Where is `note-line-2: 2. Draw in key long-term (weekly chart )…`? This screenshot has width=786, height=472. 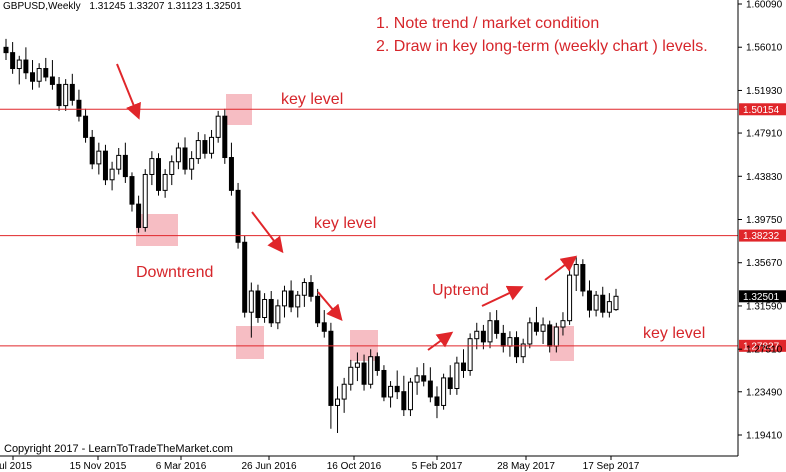
note-line-2: 2. Draw in key long-term (weekly chart )… is located at coordinates (542, 46).